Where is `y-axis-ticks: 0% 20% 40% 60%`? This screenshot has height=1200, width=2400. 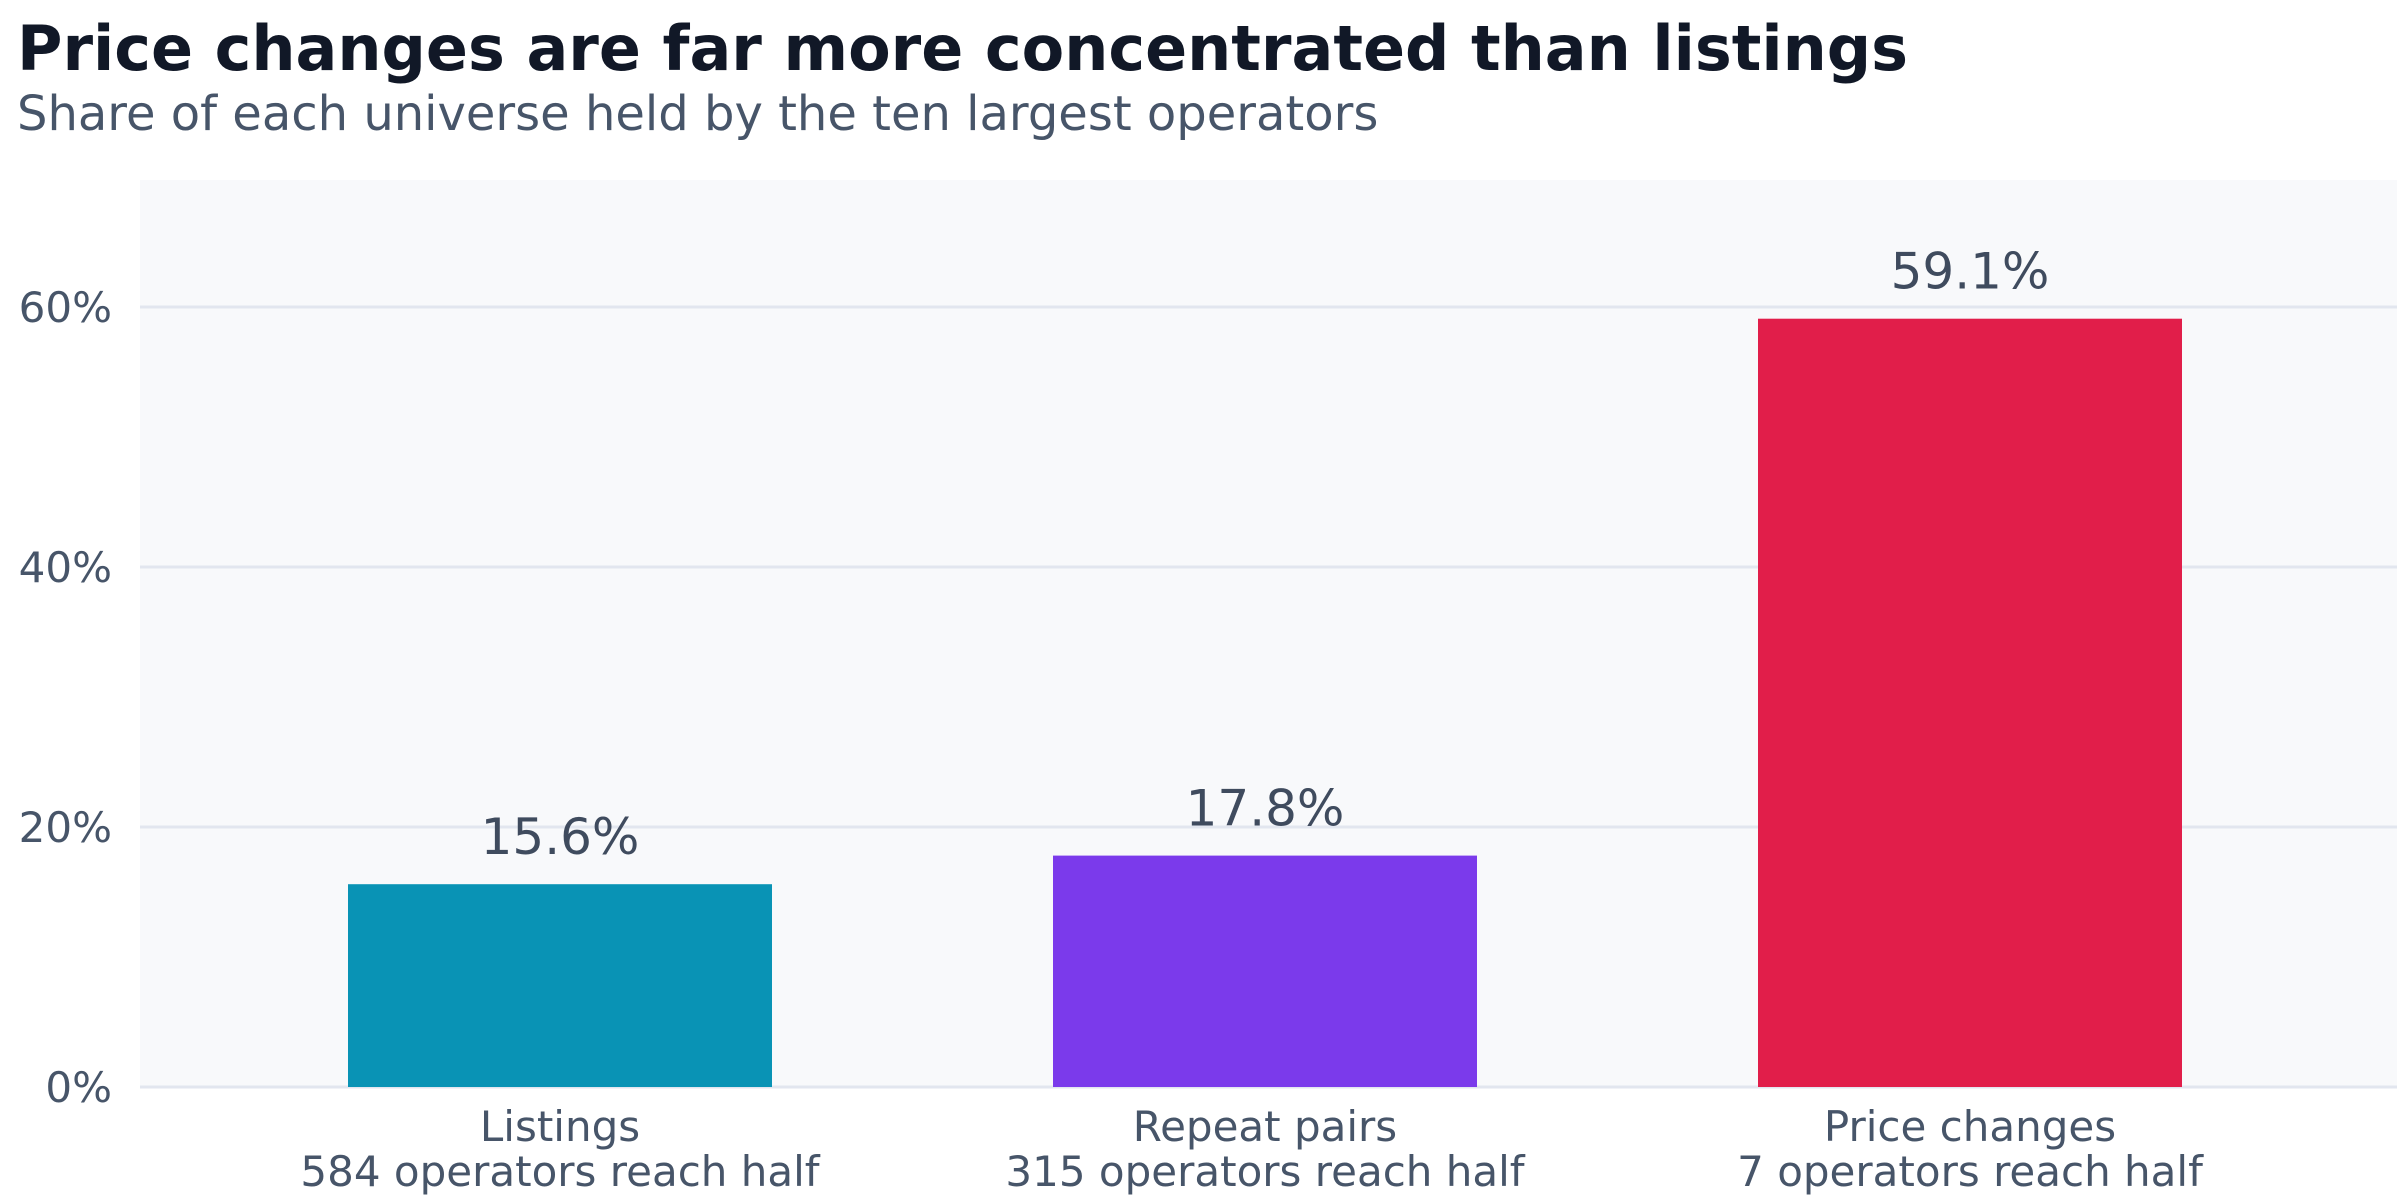 y-axis-ticks: 0% 20% 40% 60% is located at coordinates (65, 697).